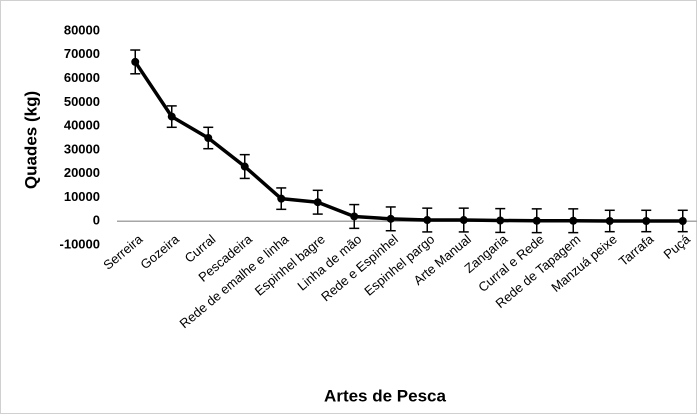 The width and height of the screenshot is (697, 414). Describe the element at coordinates (82, 172) in the screenshot. I see `y-tick-label: 20000` at that location.